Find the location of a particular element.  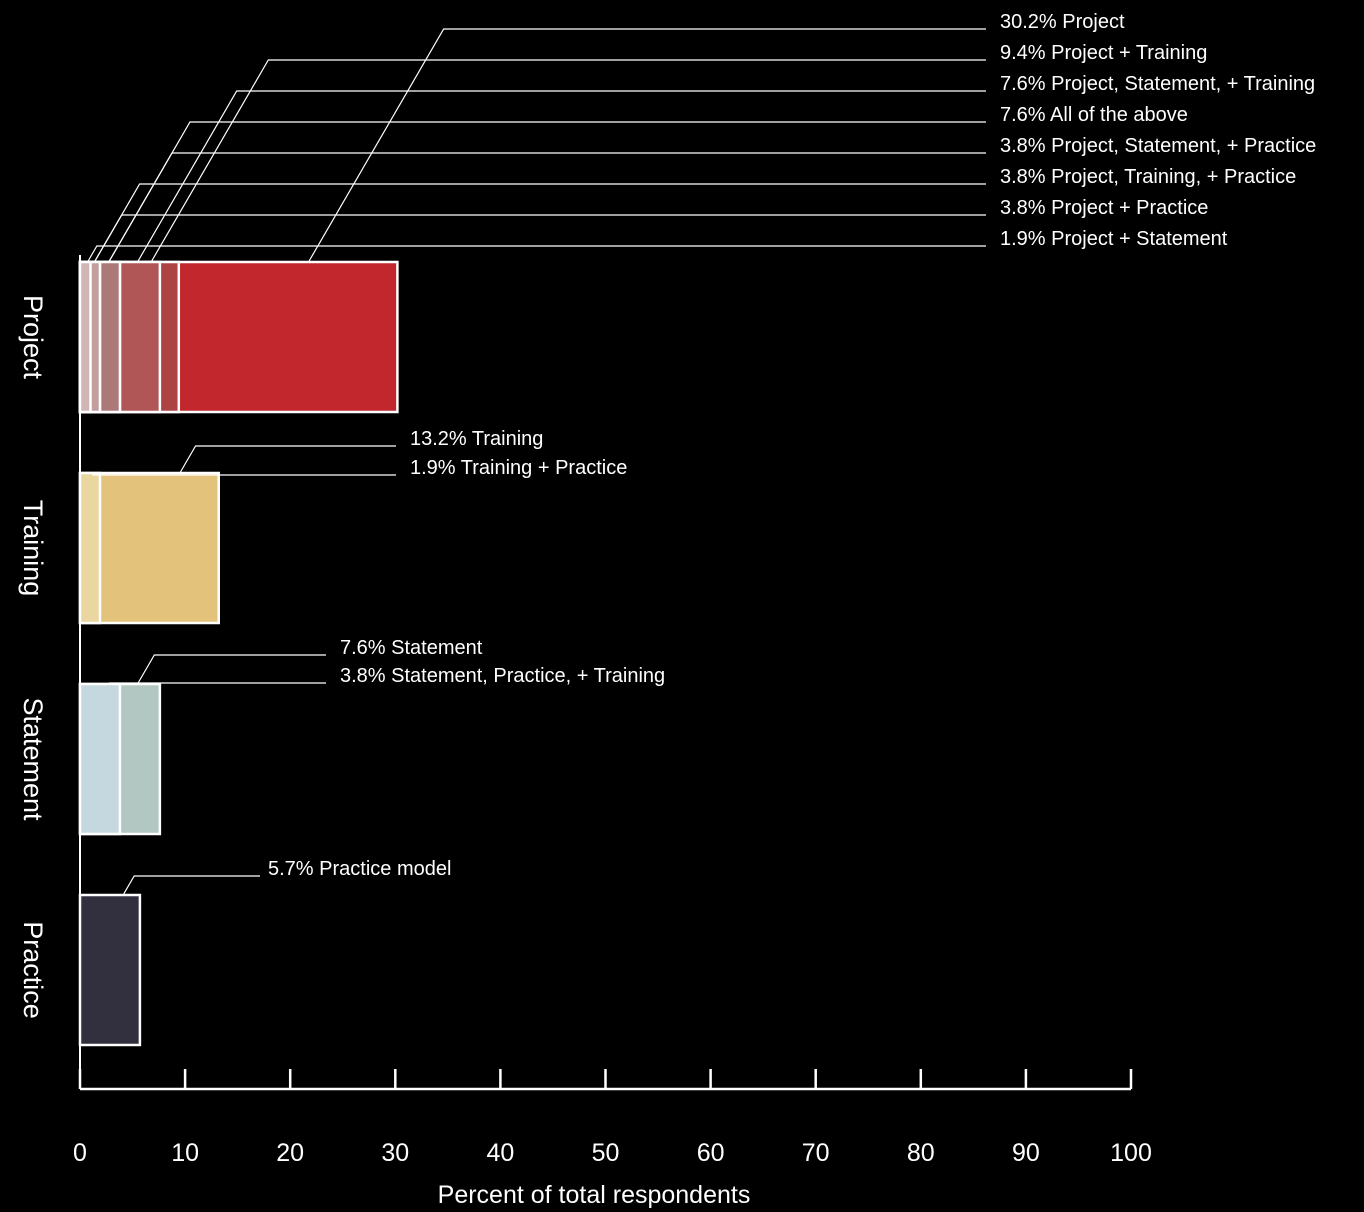

x-tick-label: 0 is located at coordinates (80, 1153).